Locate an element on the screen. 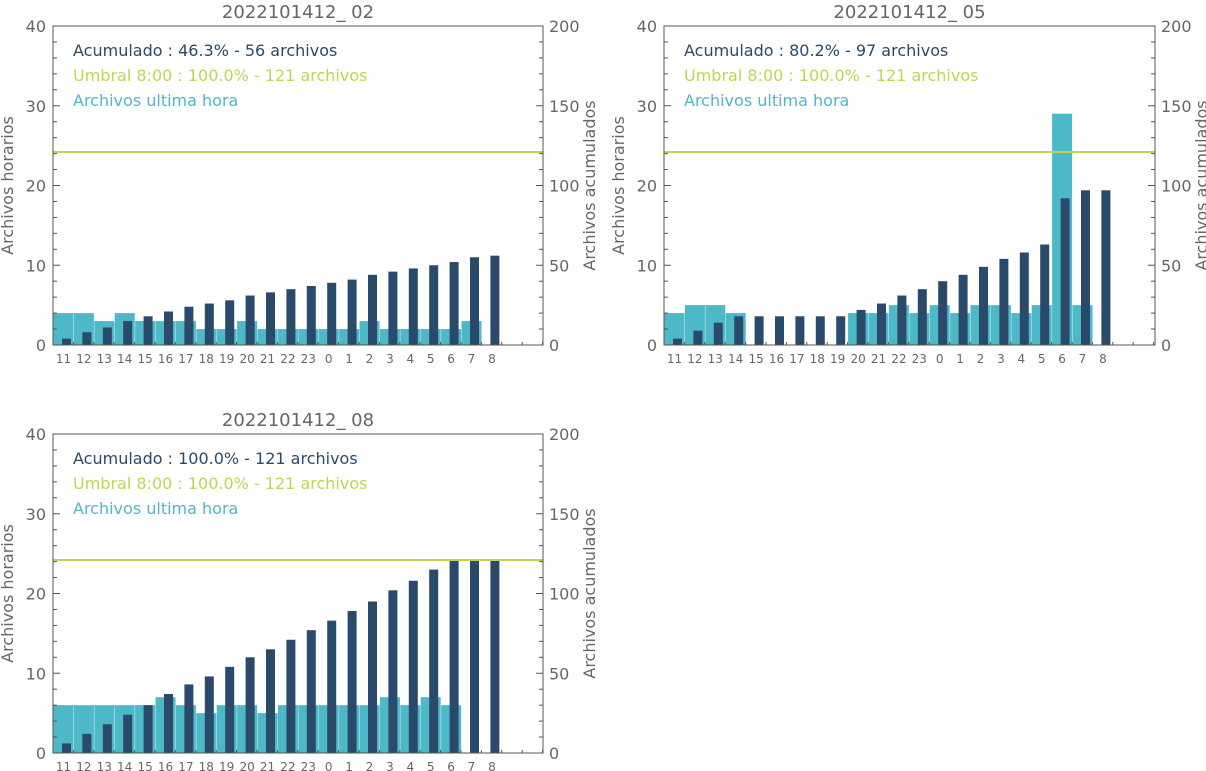  x-tick-label: 17 is located at coordinates (796, 359).